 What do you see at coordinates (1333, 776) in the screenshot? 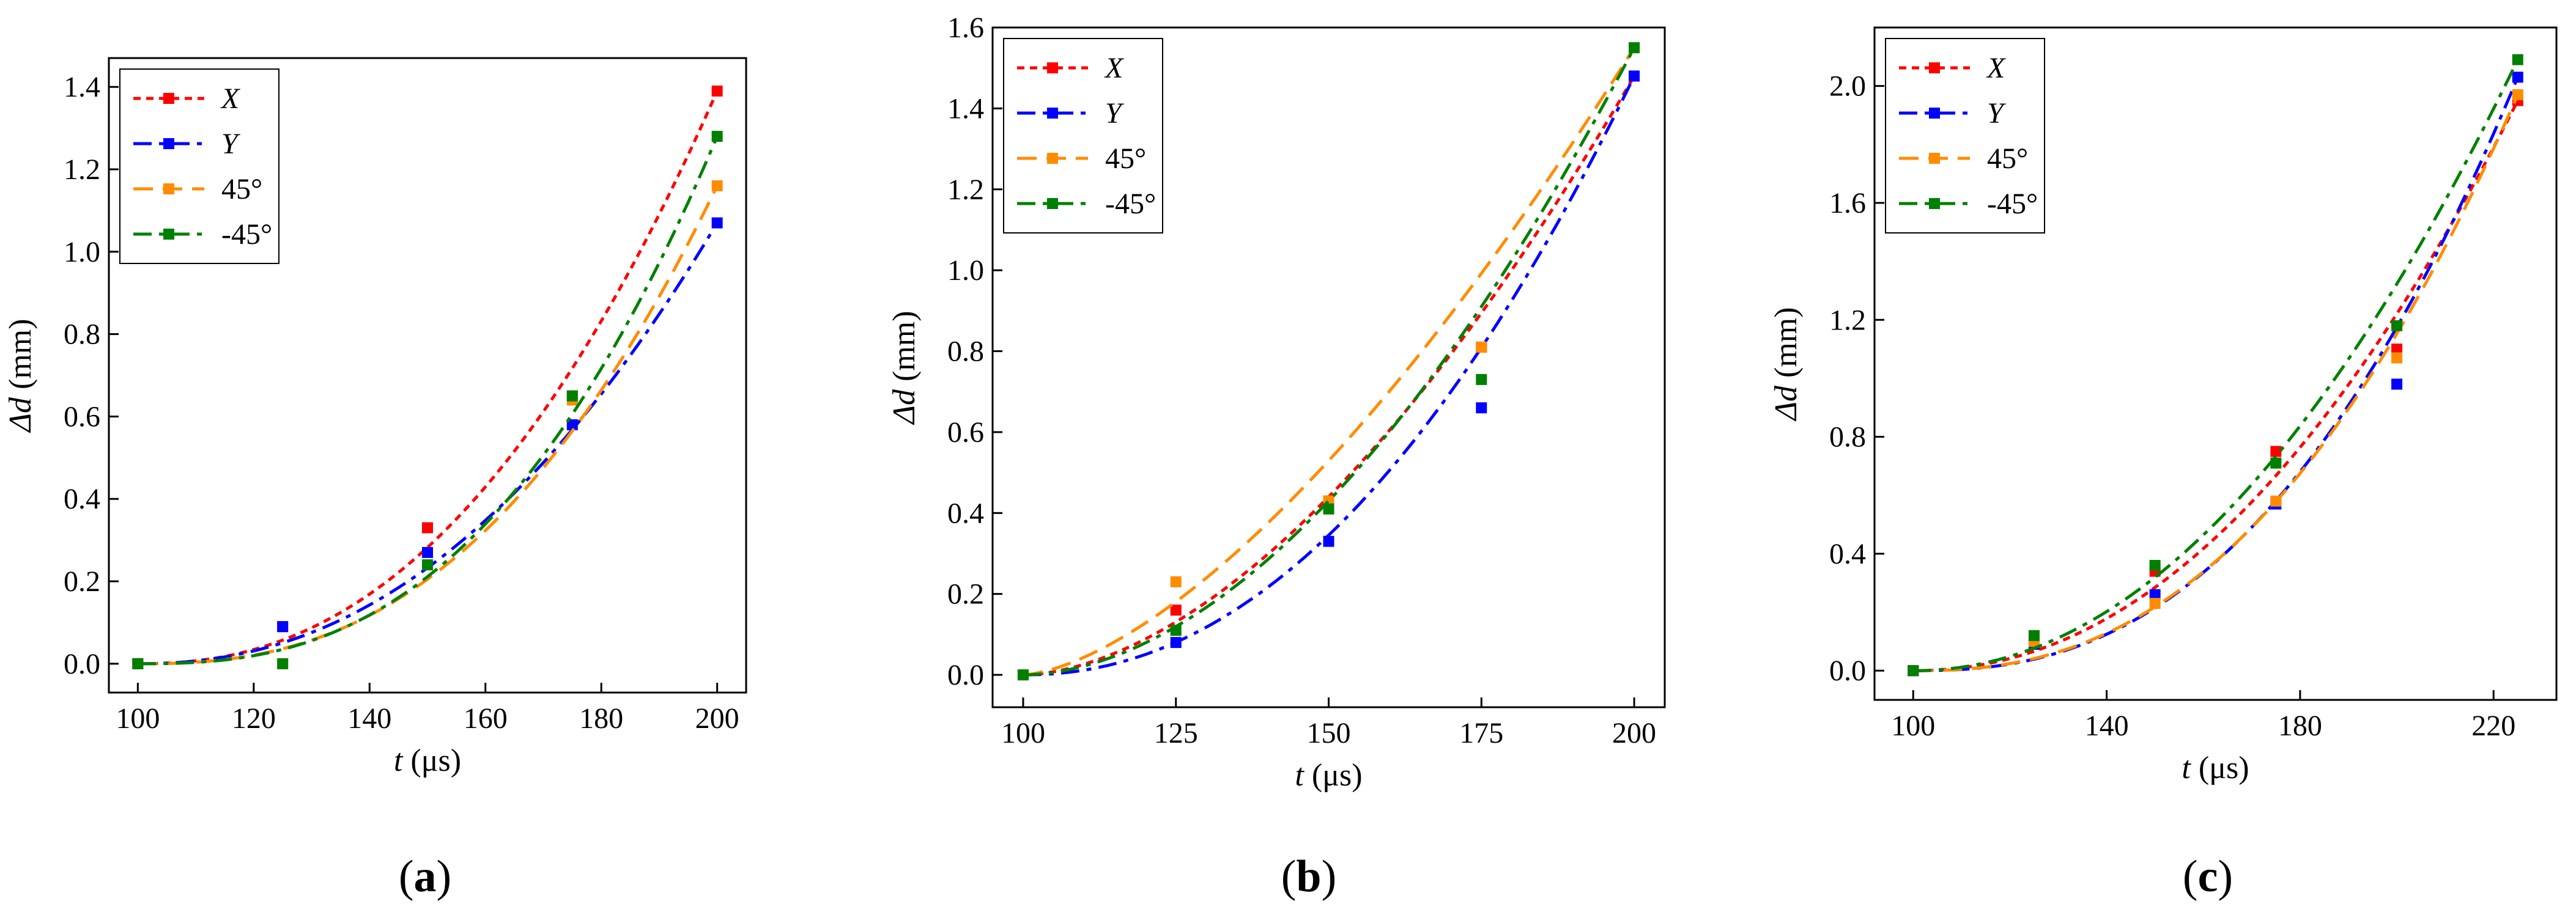
I see `x-axis-unit: (μs)` at bounding box center [1333, 776].